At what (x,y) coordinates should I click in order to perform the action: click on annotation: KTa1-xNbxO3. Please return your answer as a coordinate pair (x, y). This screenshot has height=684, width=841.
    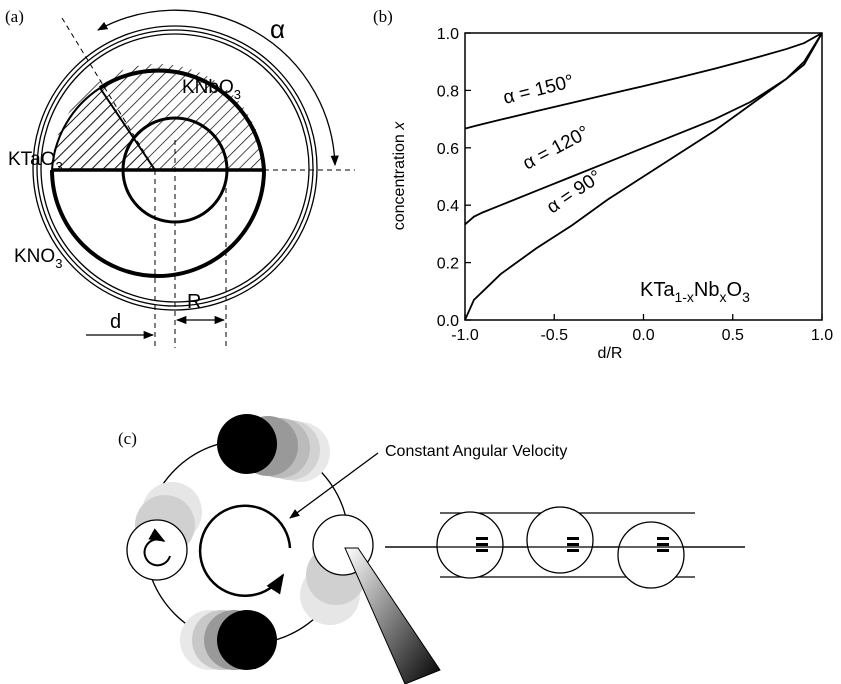
    Looking at the image, I should click on (695, 292).